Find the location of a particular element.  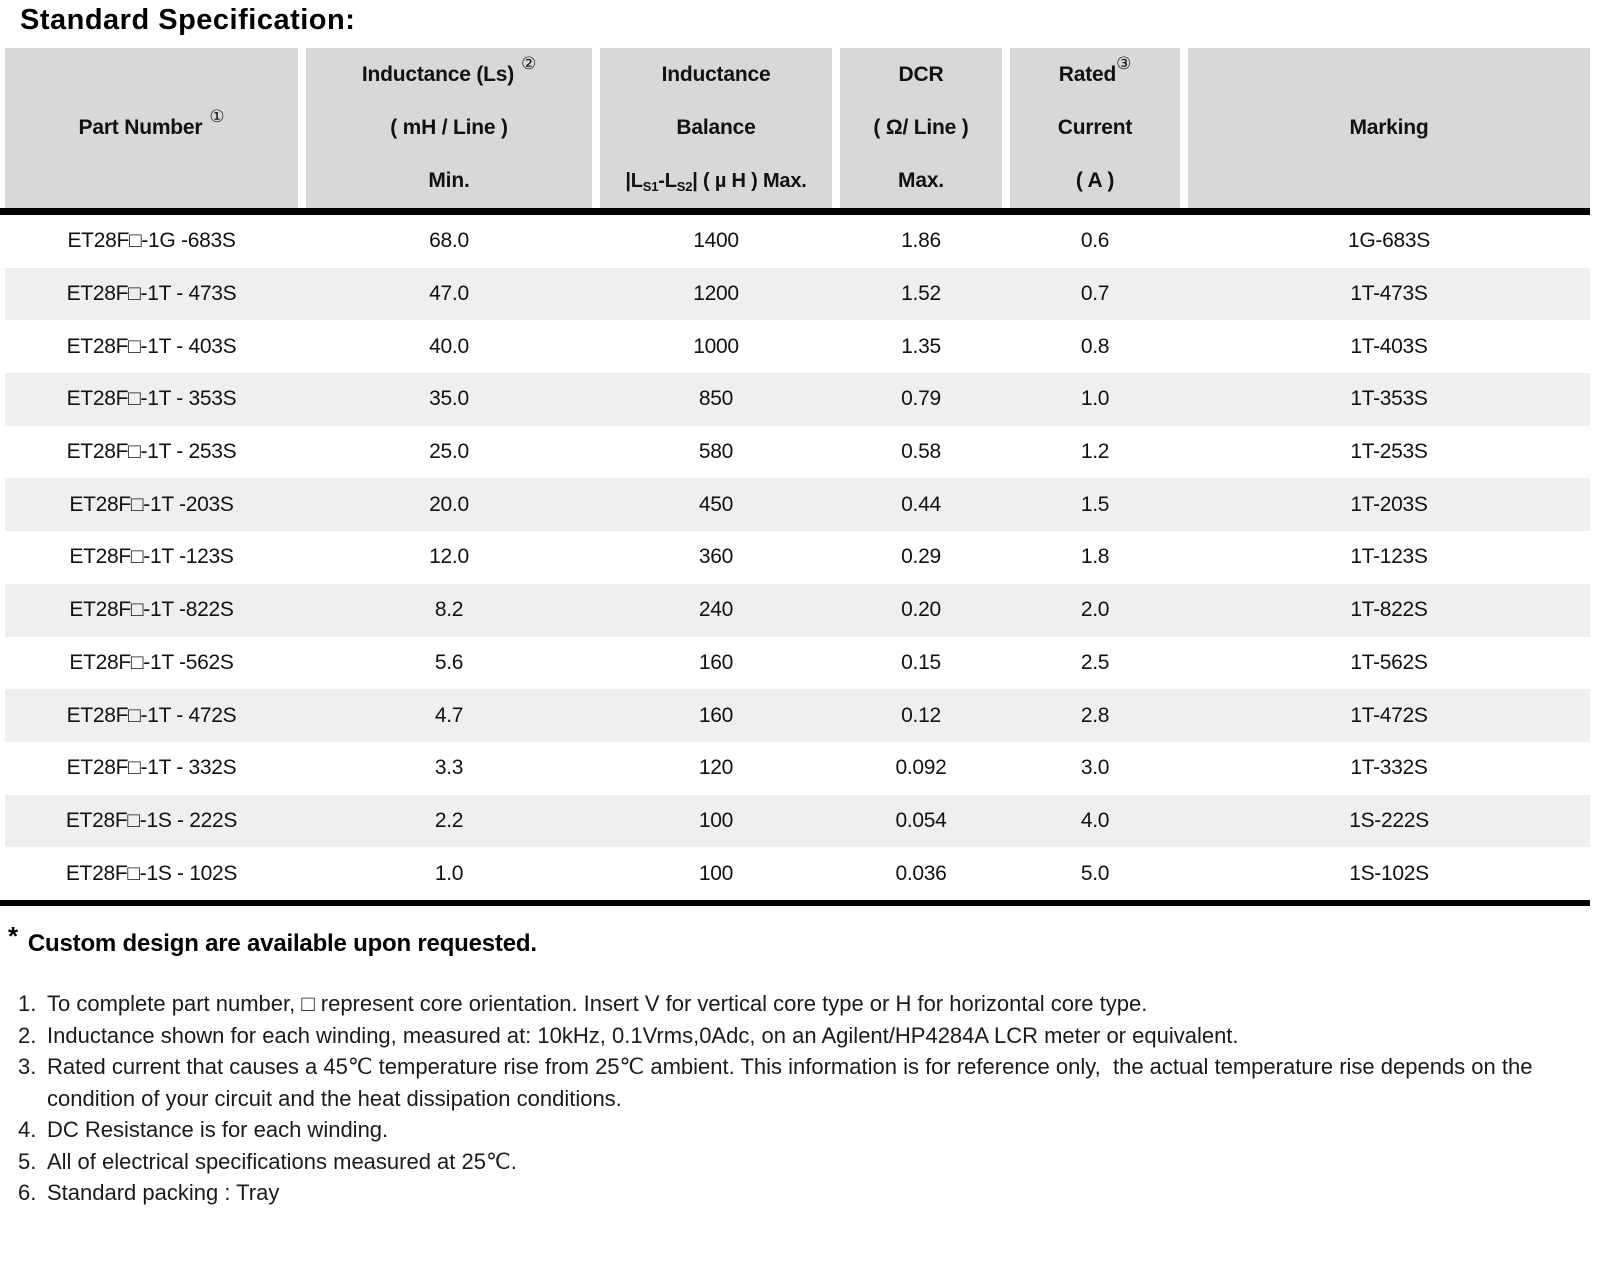

cell-inductance-min: 25.0 is located at coordinates (449, 452).